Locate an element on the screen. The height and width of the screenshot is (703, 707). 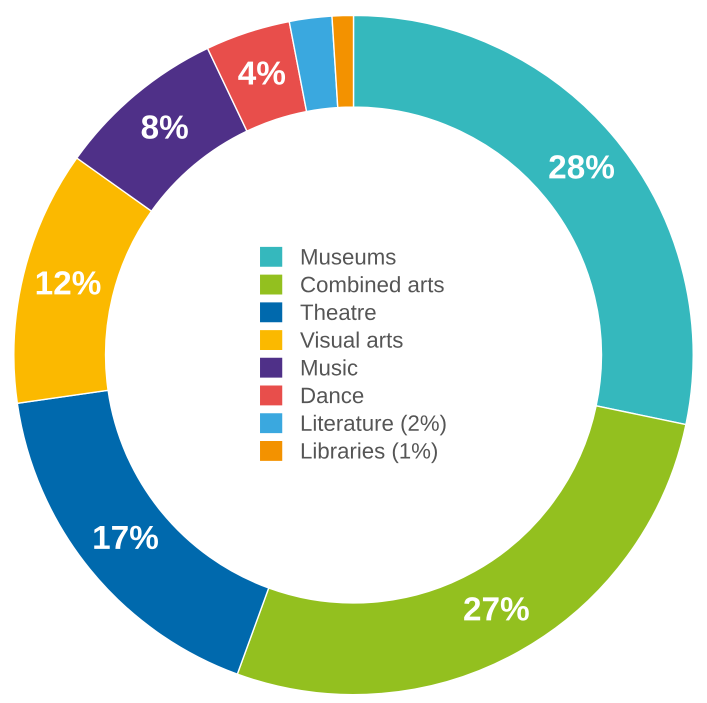
legend-label: Visual arts is located at coordinates (351, 340).